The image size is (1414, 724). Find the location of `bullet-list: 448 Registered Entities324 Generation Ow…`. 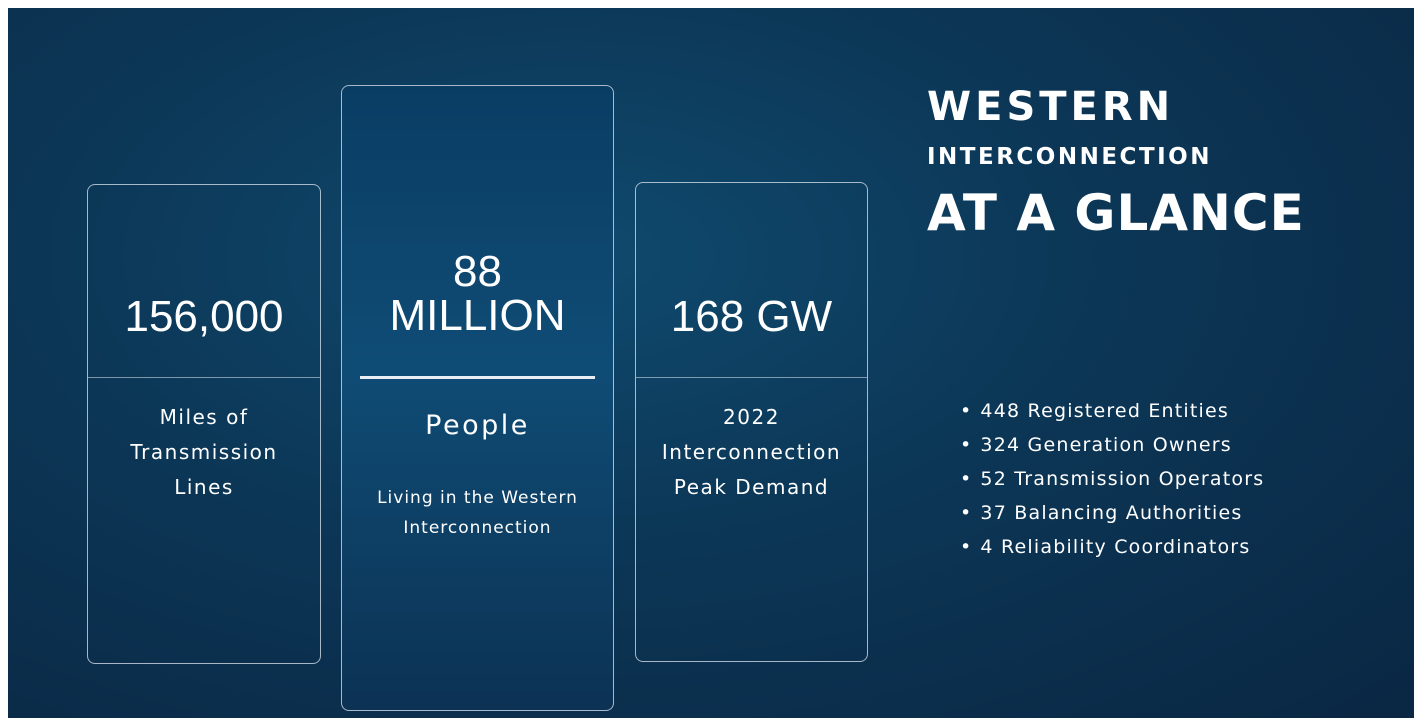

bullet-list: 448 Registered Entities324 Generation Ow… is located at coordinates (1112, 479).